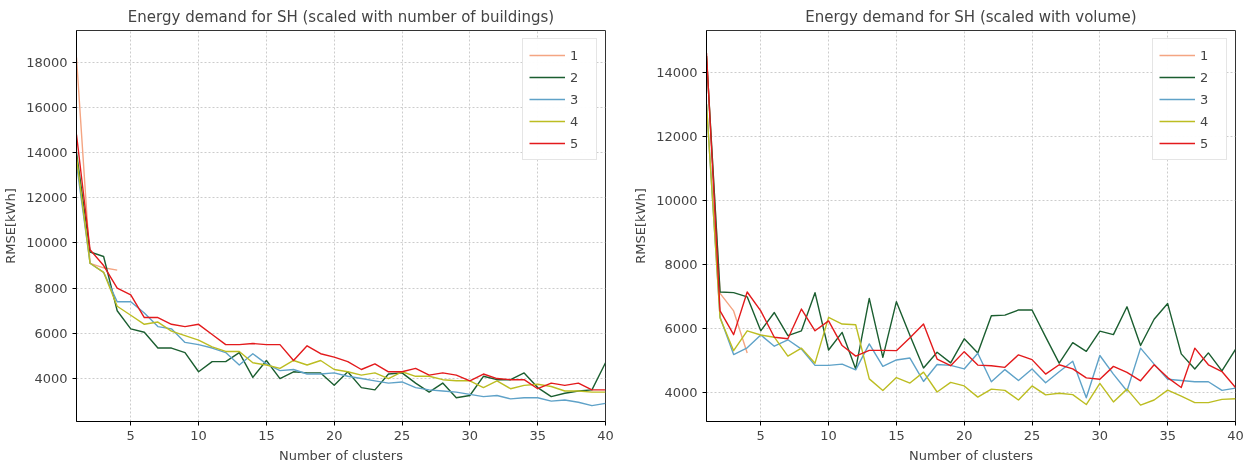 The width and height of the screenshot is (1255, 475). What do you see at coordinates (47, 107) in the screenshot?
I see `y-tick-label: 16000` at bounding box center [47, 107].